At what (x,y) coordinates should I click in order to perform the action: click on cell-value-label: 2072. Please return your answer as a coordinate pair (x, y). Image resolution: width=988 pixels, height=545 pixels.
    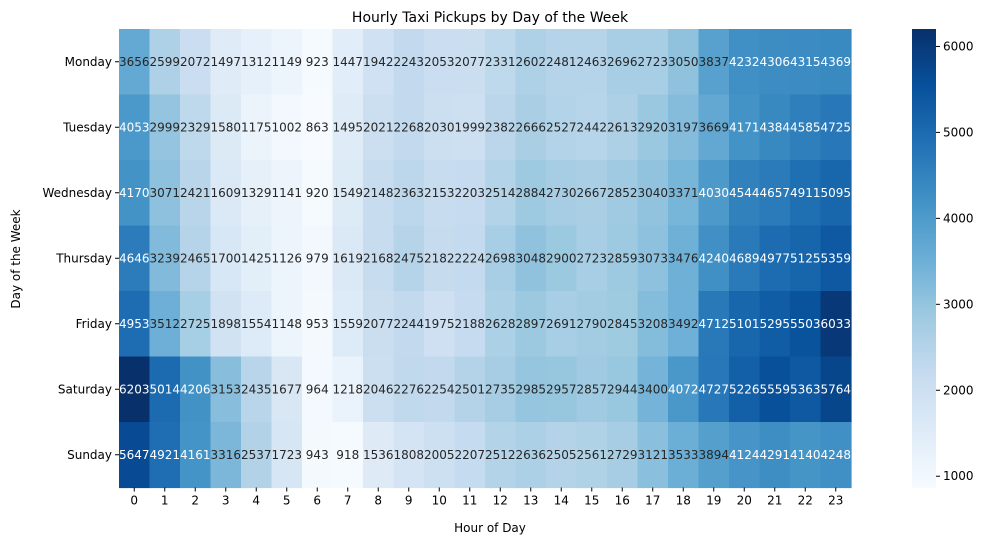
    Looking at the image, I should click on (195, 62).